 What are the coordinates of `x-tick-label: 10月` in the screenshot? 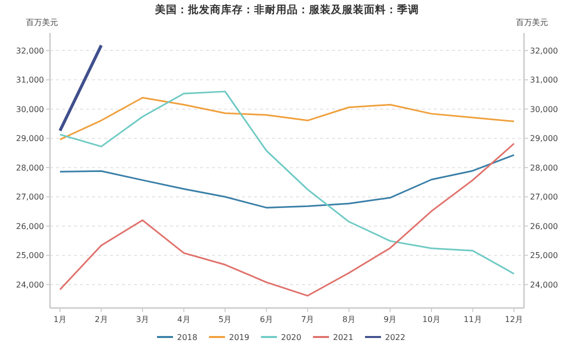 It's located at (431, 319).